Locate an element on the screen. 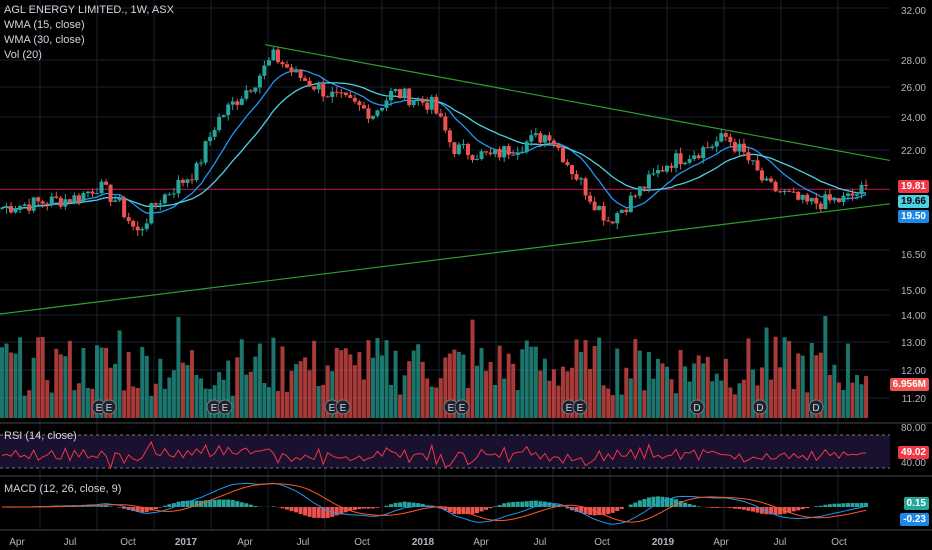  symbol-title: AGL ENERGY LIMITED., 1W, ASX is located at coordinates (89, 10).